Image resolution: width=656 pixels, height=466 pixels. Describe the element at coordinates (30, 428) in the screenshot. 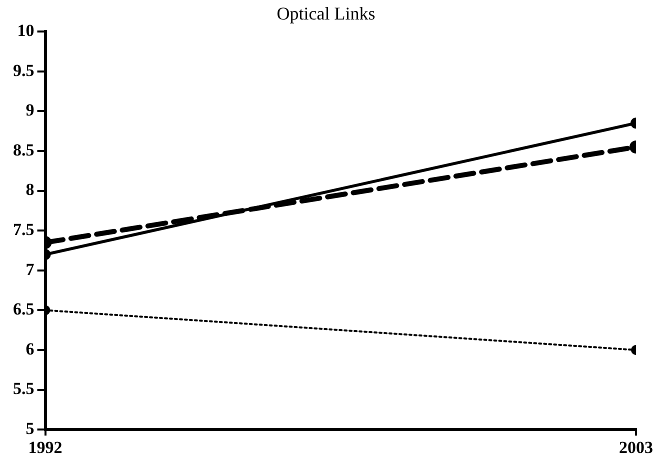

I see `y-tick-label: 5` at that location.